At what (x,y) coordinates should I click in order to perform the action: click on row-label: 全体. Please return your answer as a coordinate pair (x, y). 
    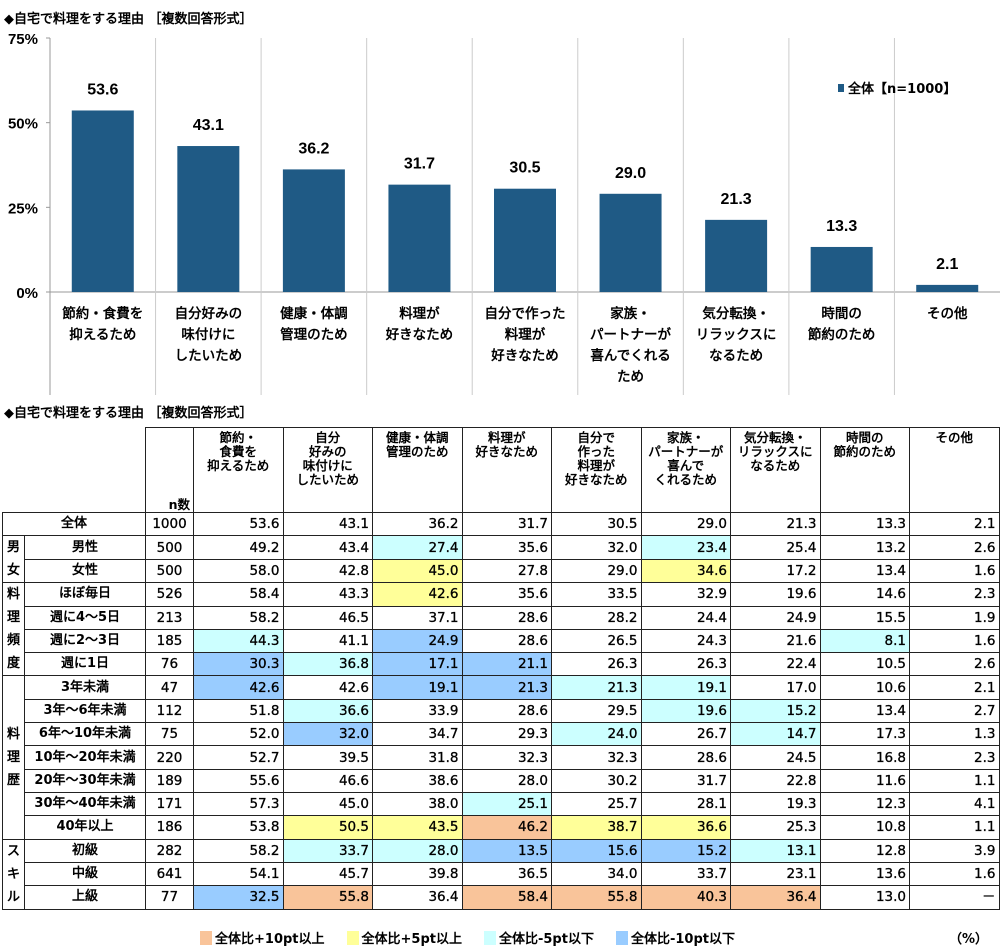
    Looking at the image, I should click on (74, 524).